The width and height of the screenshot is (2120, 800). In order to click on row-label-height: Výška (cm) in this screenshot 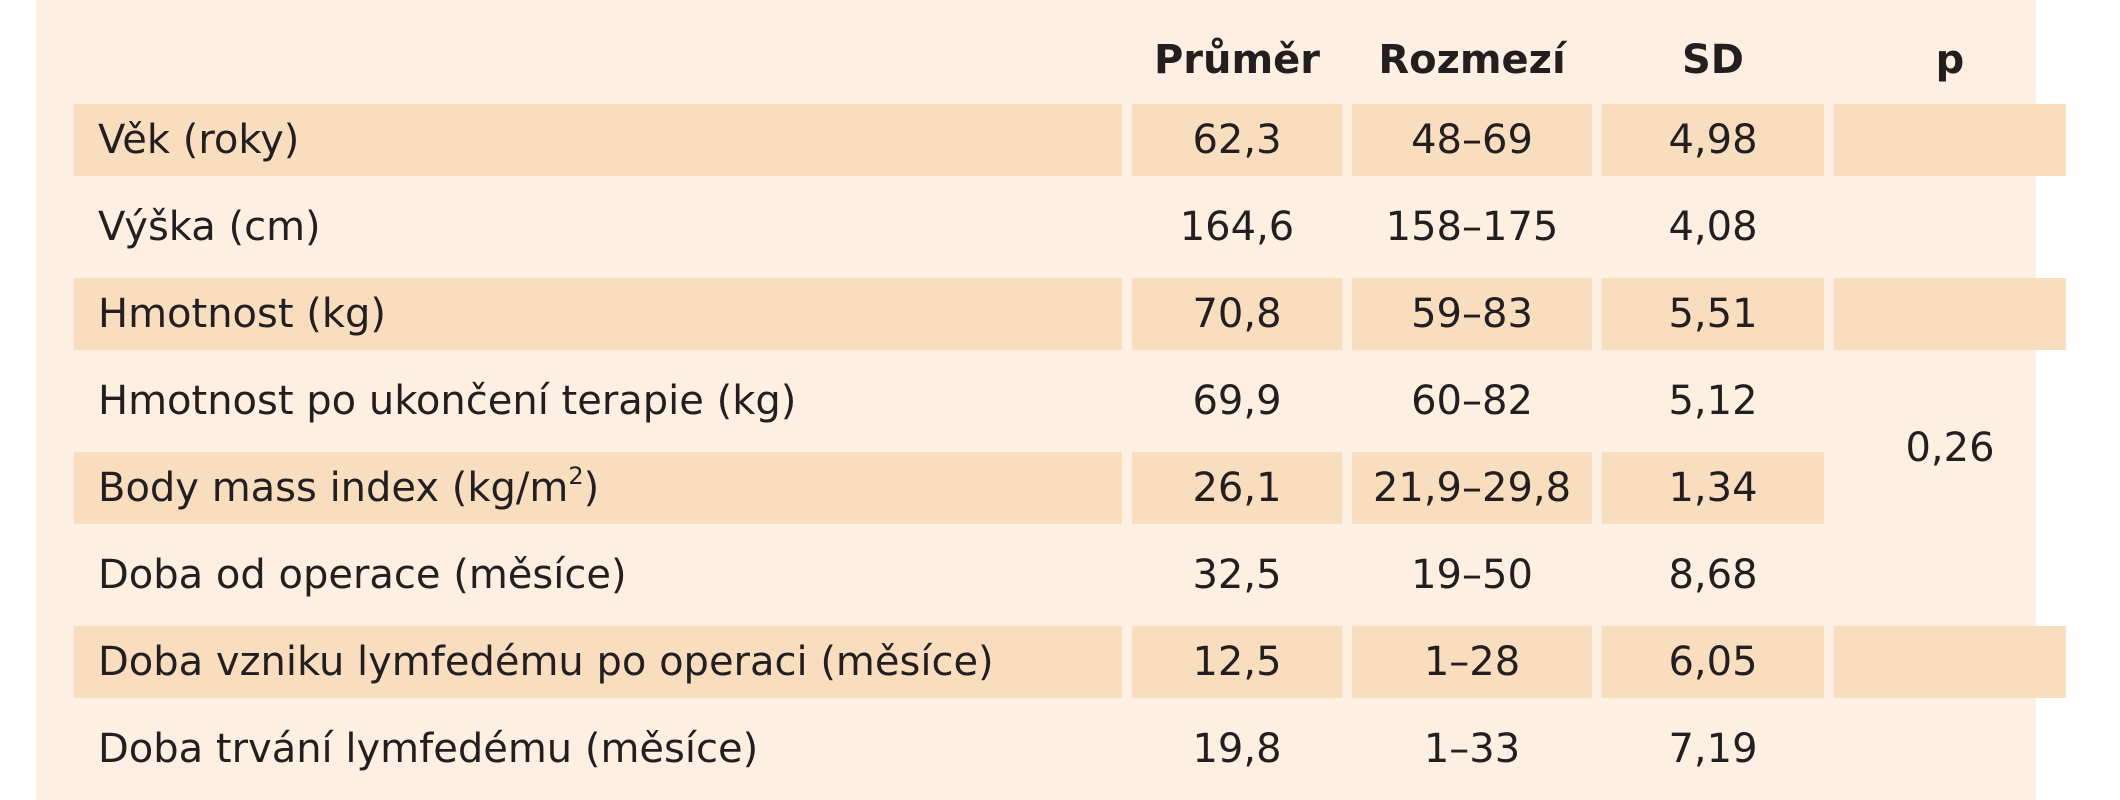, I will do `click(209, 227)`.